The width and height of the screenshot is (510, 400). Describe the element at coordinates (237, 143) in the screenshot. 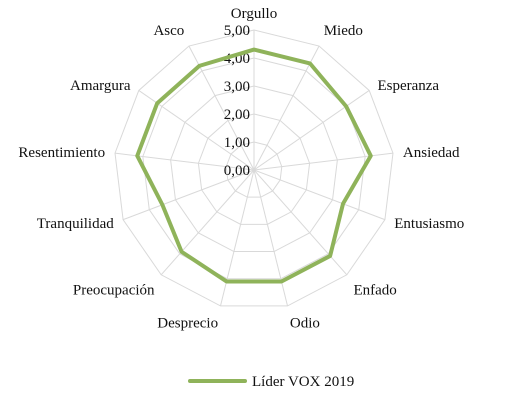

I see `tick-label: 1,00` at that location.